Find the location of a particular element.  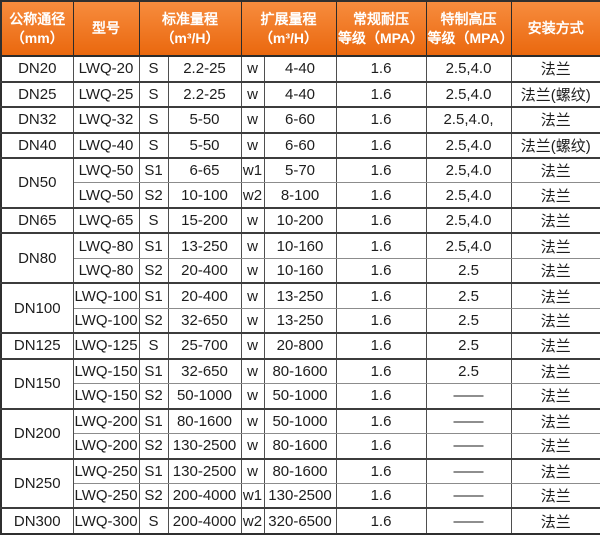

cell-high-pressure: 2.5 is located at coordinates (468, 320).